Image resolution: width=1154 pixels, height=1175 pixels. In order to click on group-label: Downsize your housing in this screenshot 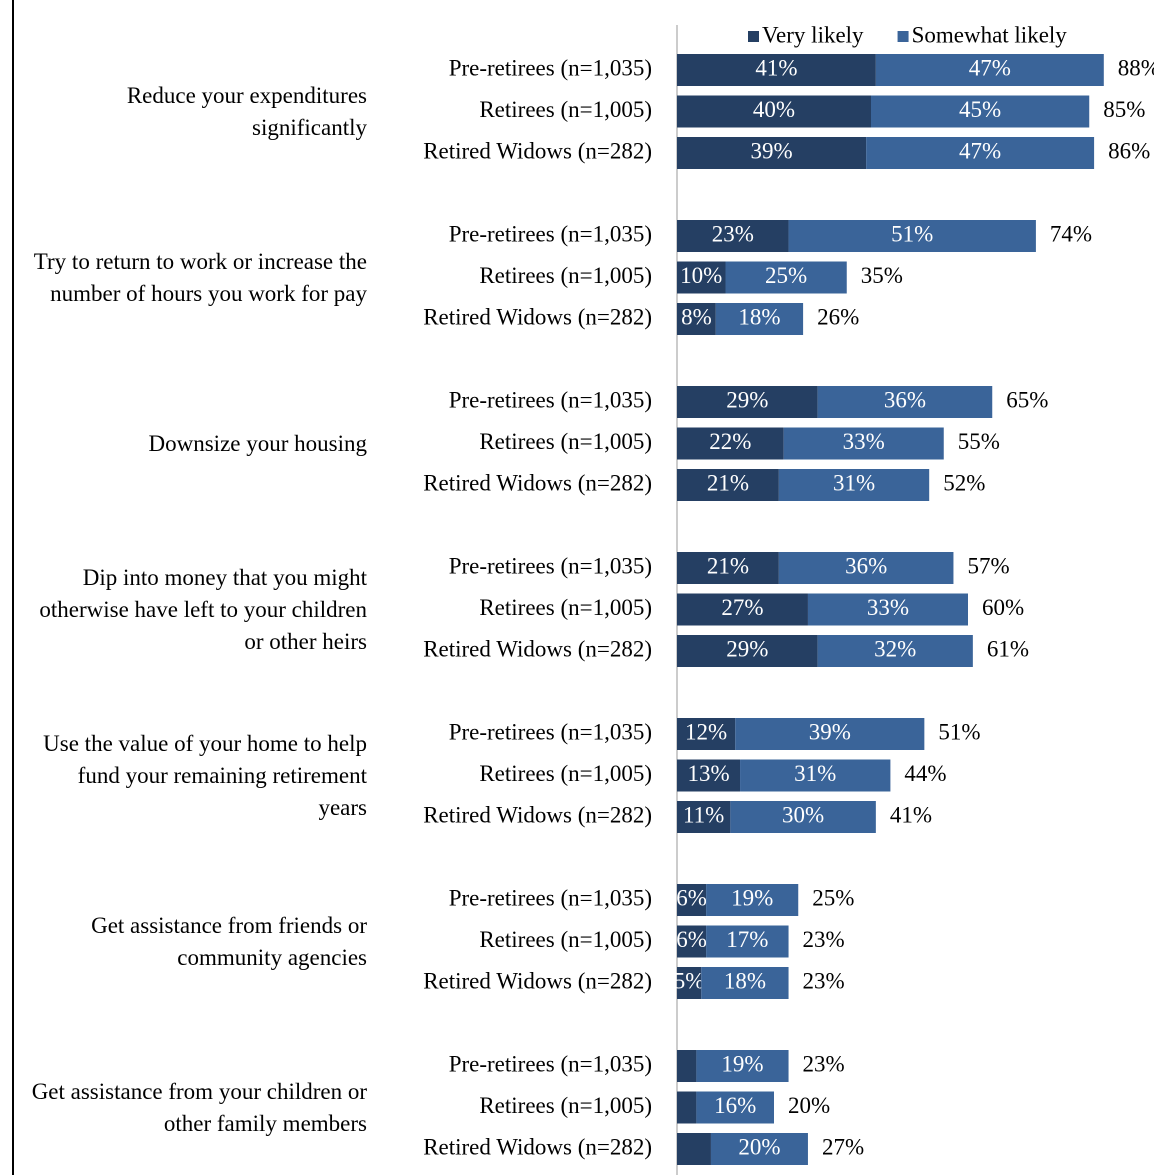, I will do `click(257, 443)`.